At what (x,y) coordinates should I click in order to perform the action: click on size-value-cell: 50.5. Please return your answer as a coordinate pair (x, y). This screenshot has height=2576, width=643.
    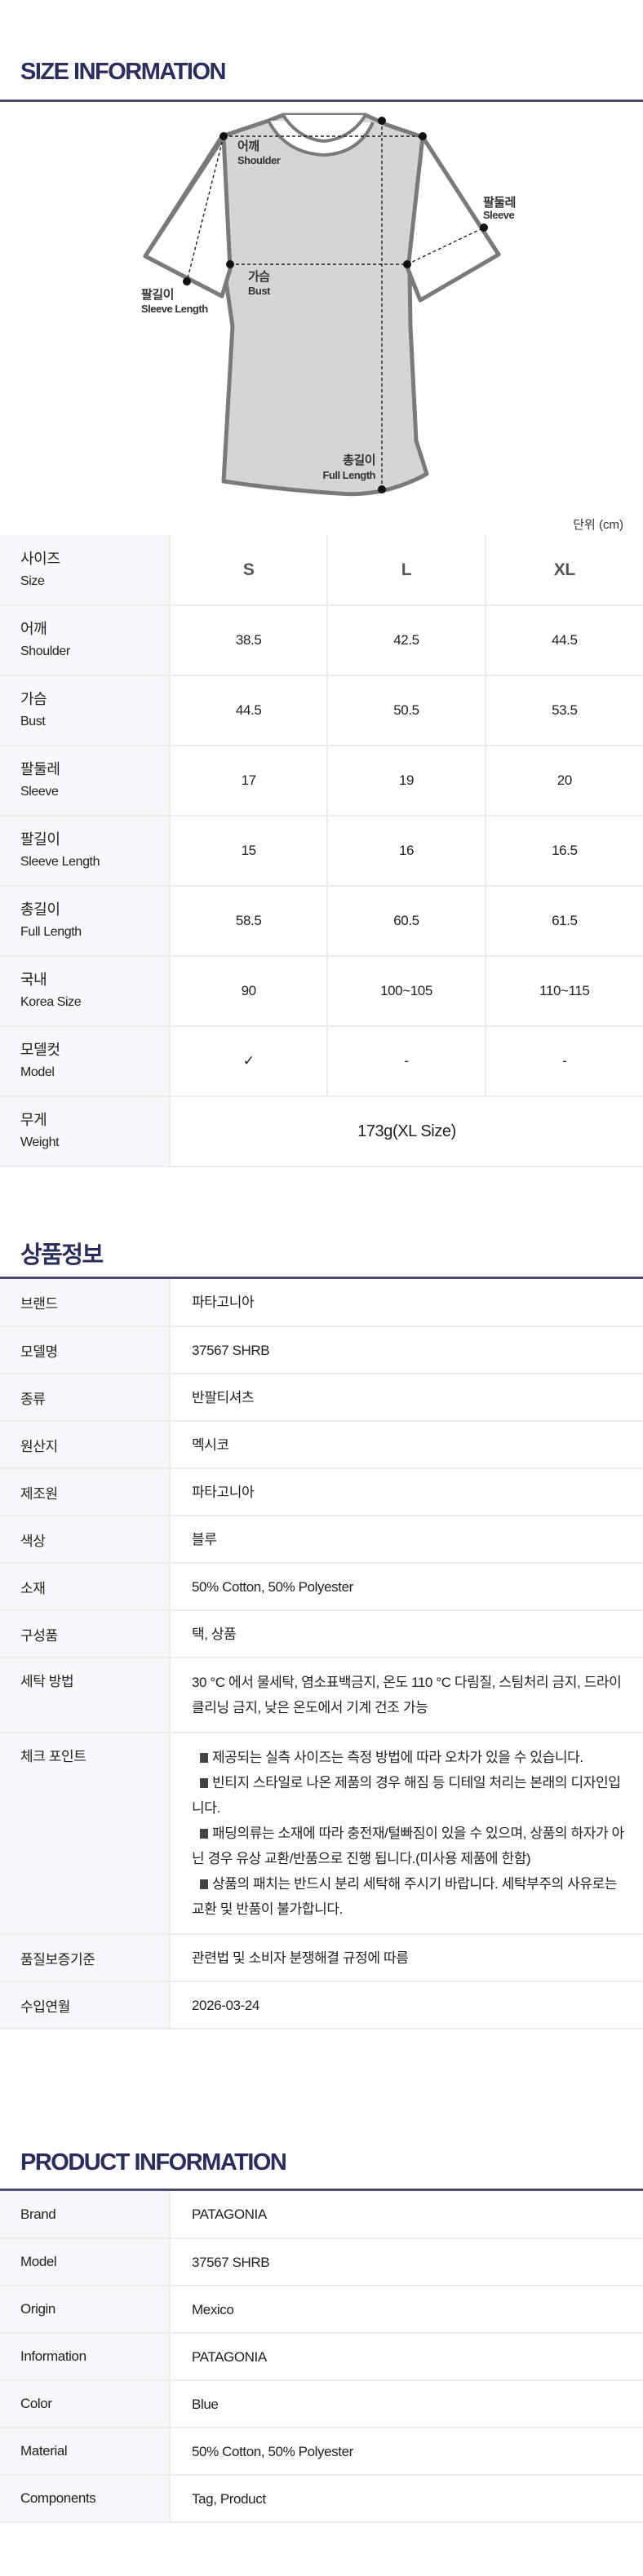
    Looking at the image, I should click on (406, 710).